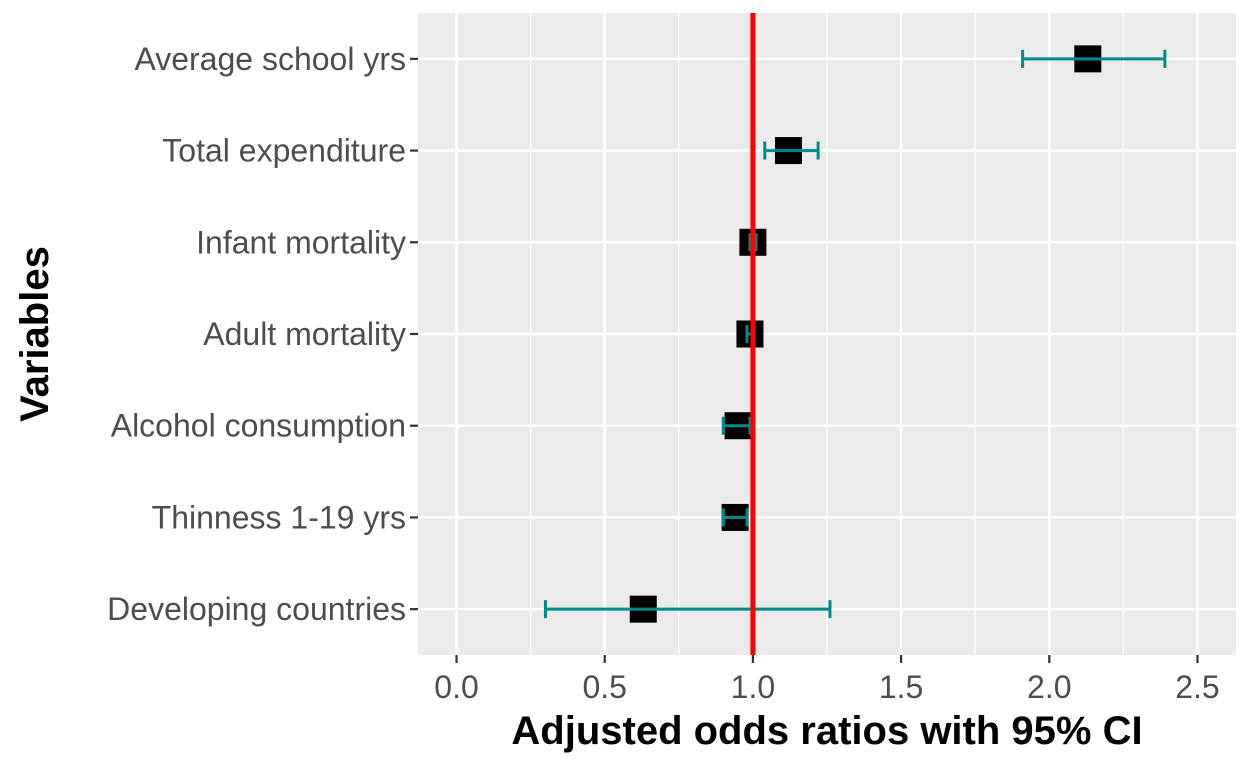 The image size is (1248, 768). What do you see at coordinates (301, 242) in the screenshot?
I see `y-tick-label: Infant mortality` at bounding box center [301, 242].